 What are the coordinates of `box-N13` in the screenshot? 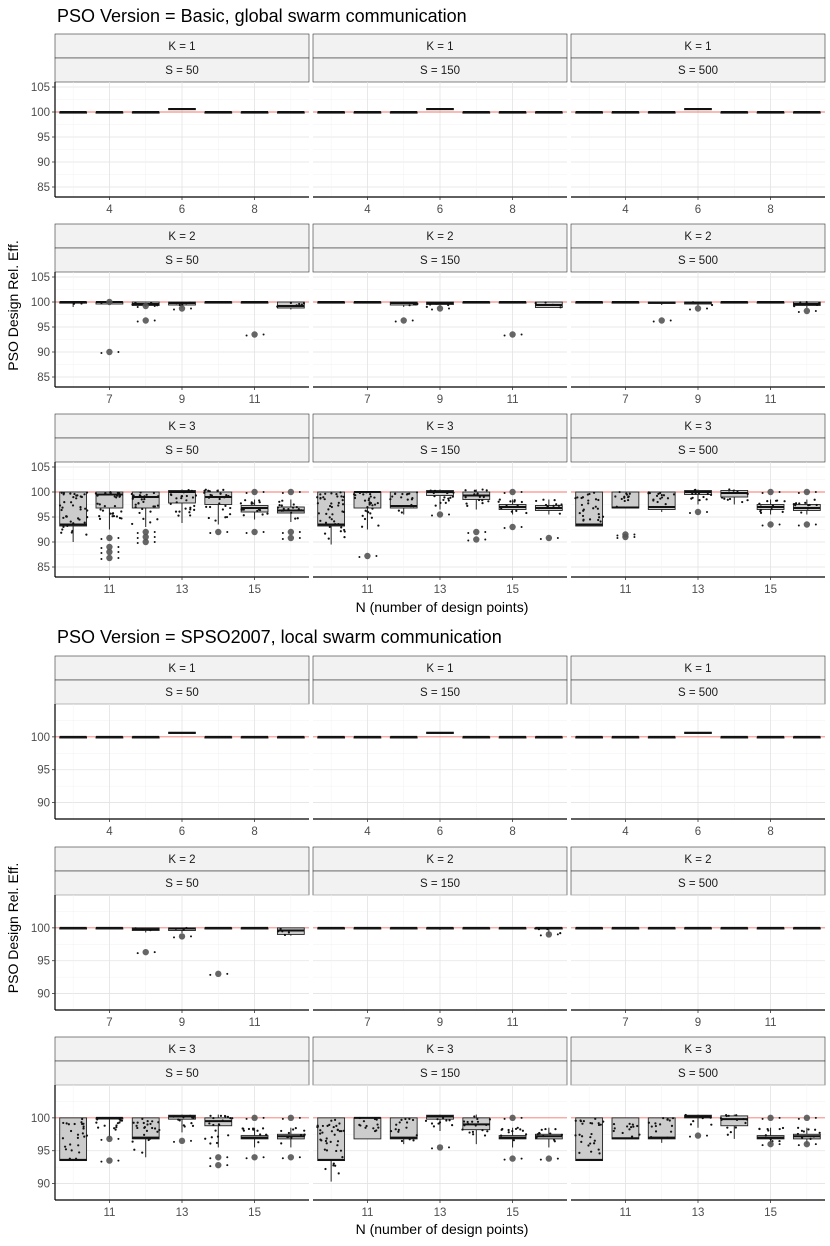 It's located at (182, 1123).